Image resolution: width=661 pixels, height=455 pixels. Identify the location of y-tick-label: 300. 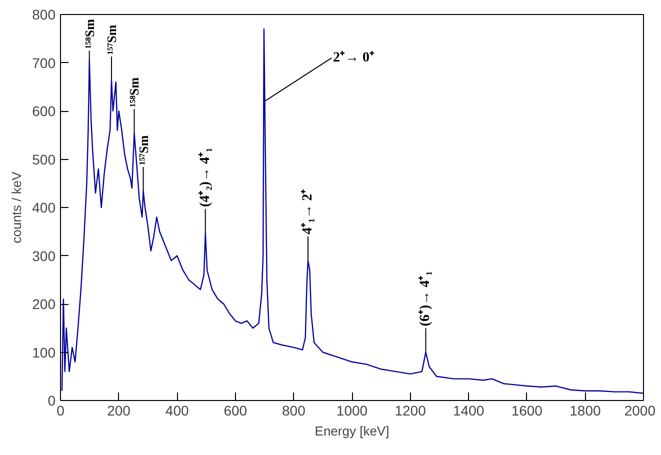
(44, 256).